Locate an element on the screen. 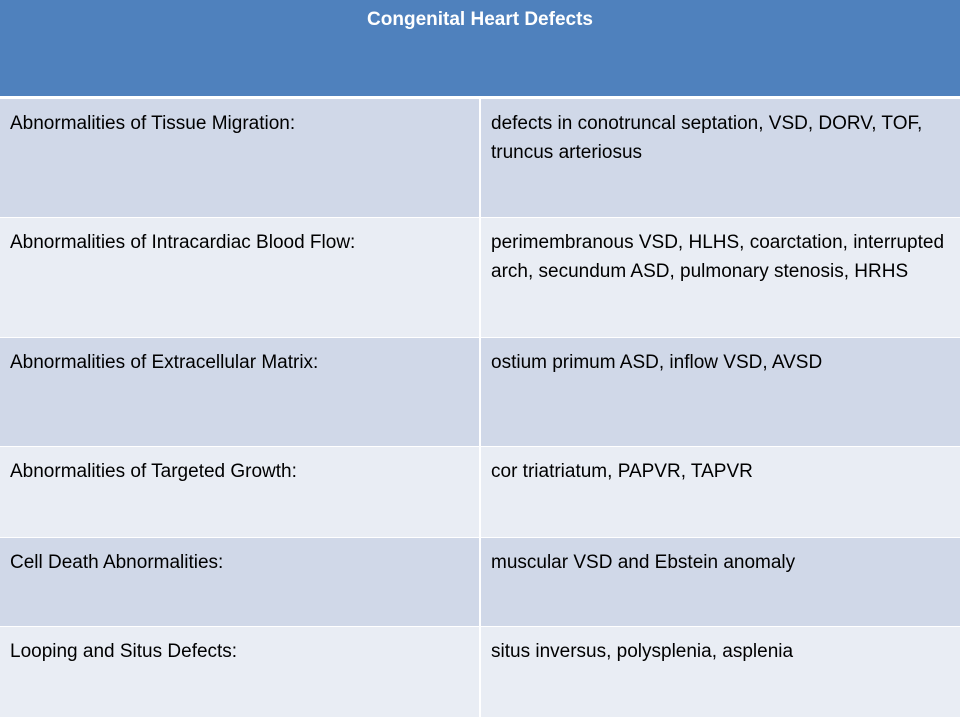 This screenshot has width=960, height=720. category-cell: Abnormalities of Extracellular Matrix: is located at coordinates (240, 391).